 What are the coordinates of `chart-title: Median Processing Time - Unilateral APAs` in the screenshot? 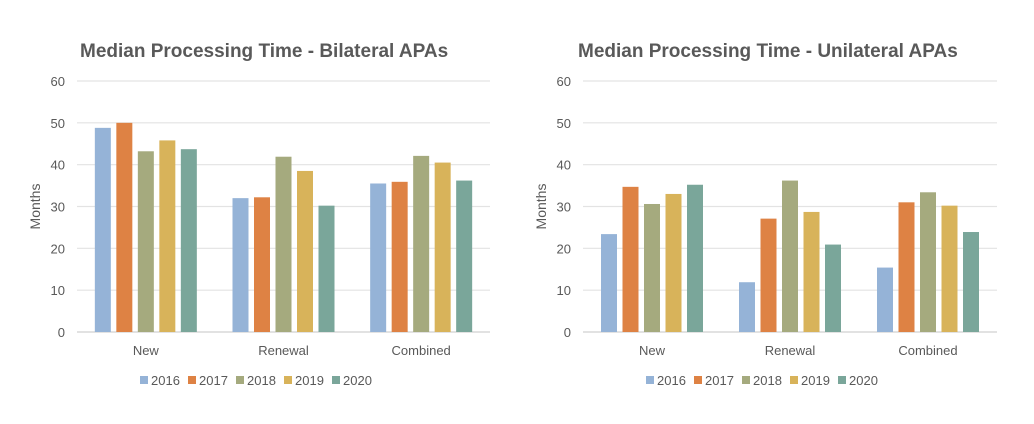 It's located at (768, 51).